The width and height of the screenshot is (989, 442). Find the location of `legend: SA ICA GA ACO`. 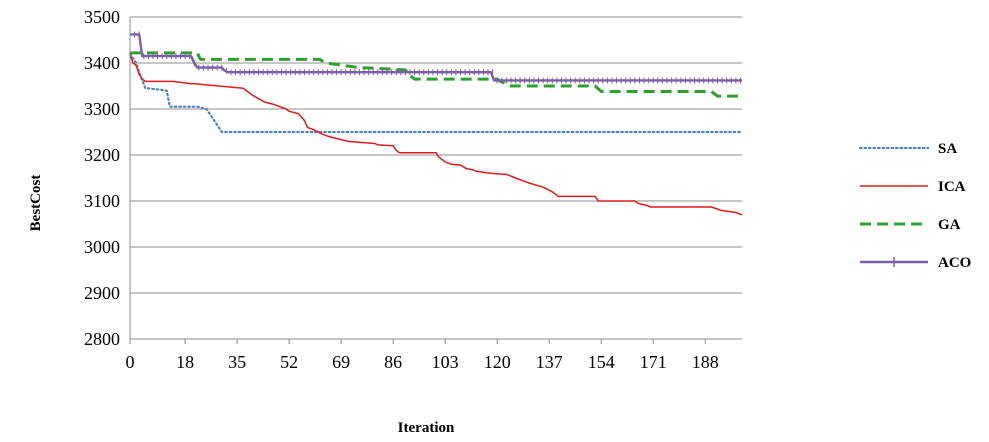

legend: SA ICA GA ACO is located at coordinates (914, 206).